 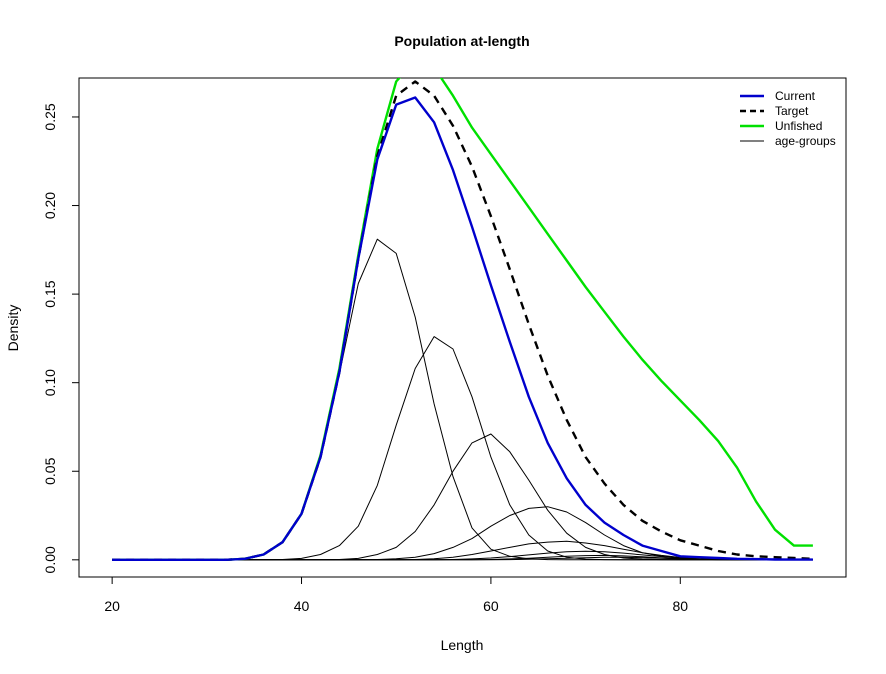 What do you see at coordinates (798, 126) in the screenshot?
I see `legend-label: Unfished` at bounding box center [798, 126].